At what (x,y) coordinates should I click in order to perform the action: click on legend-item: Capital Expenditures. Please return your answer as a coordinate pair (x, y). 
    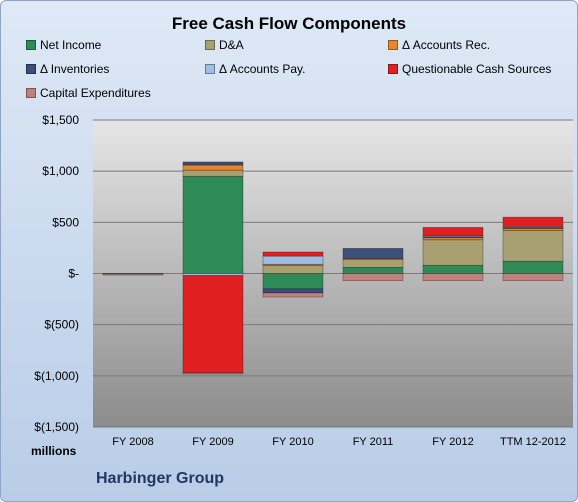
    Looking at the image, I should click on (88, 93).